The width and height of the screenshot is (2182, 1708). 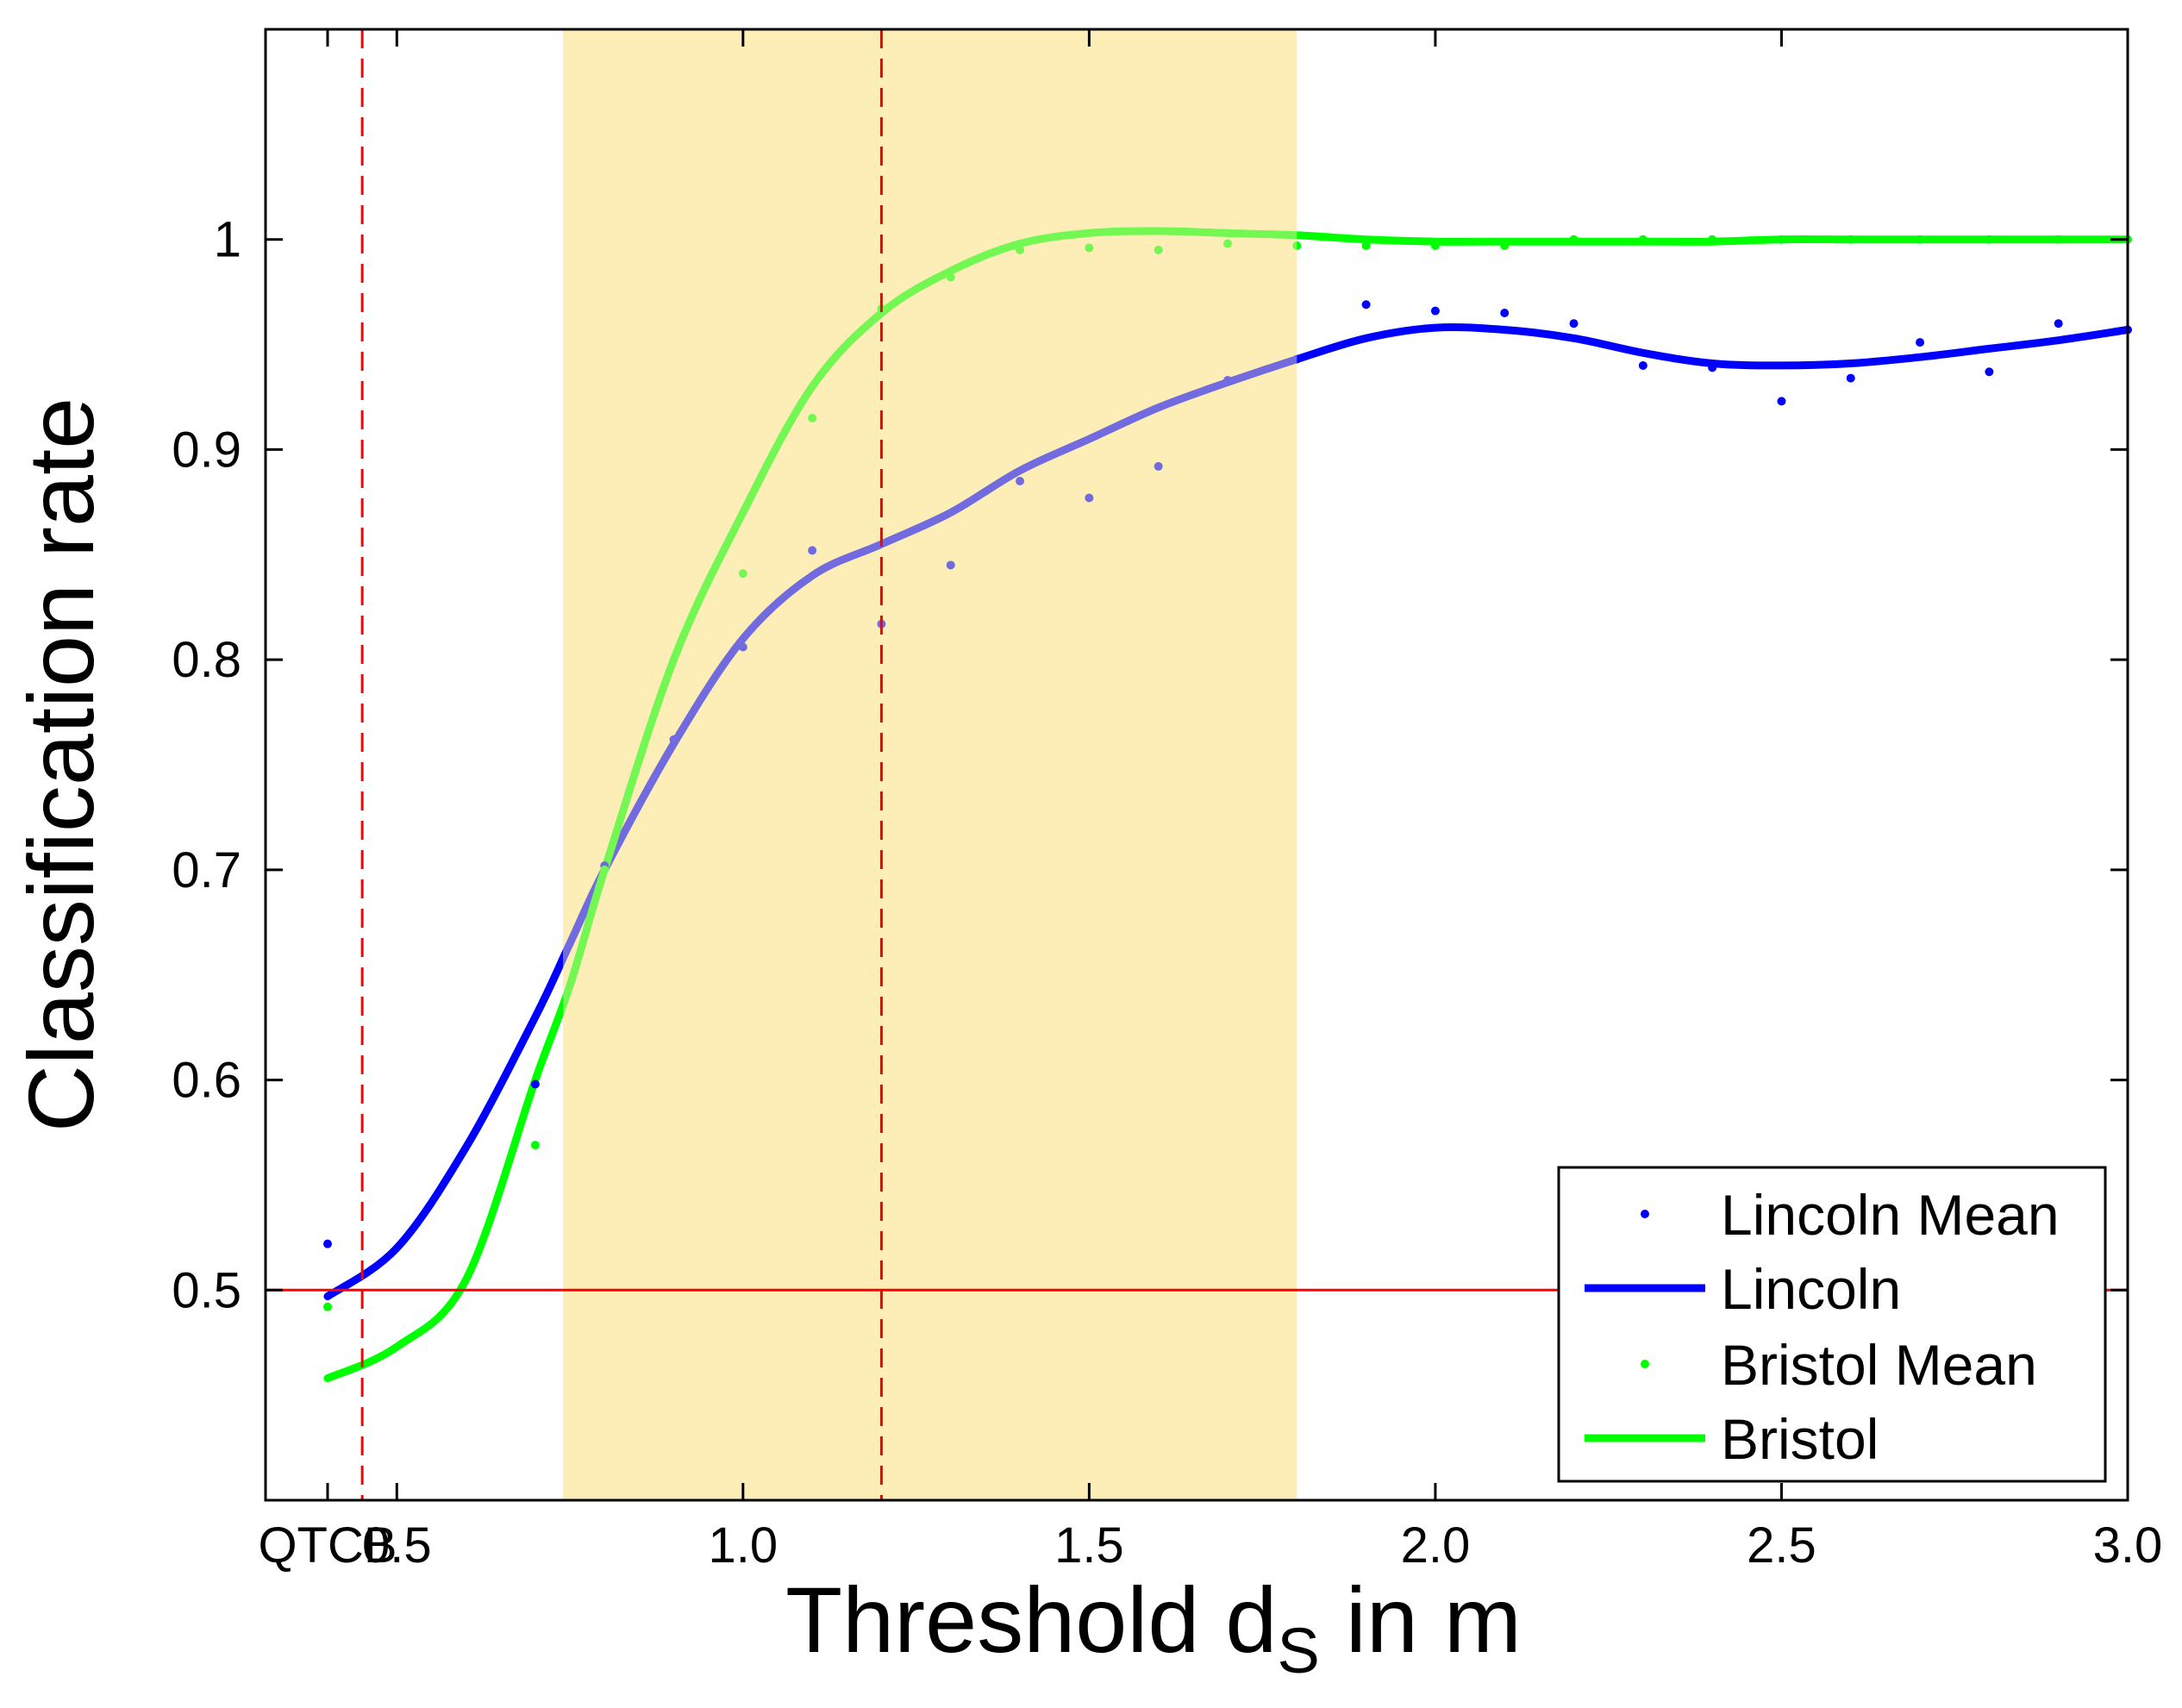 I want to click on x-axis-title-suffix: in m, so click(x=1421, y=1619).